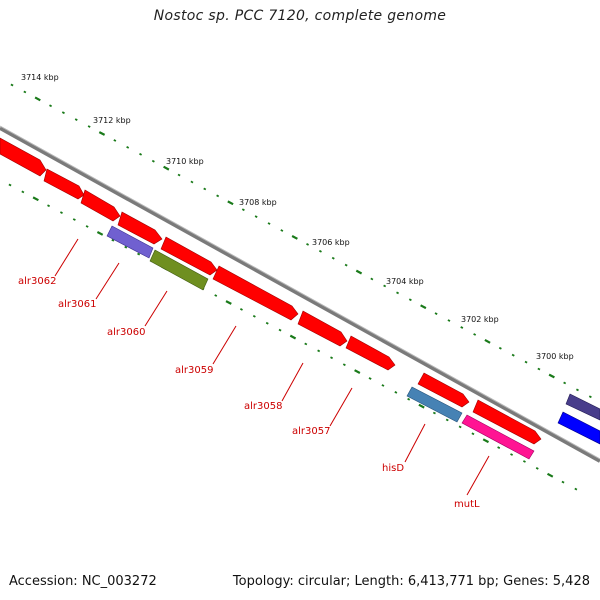 The width and height of the screenshot is (600, 600). What do you see at coordinates (478, 475) in the screenshot?
I see `leader-mutL` at bounding box center [478, 475].